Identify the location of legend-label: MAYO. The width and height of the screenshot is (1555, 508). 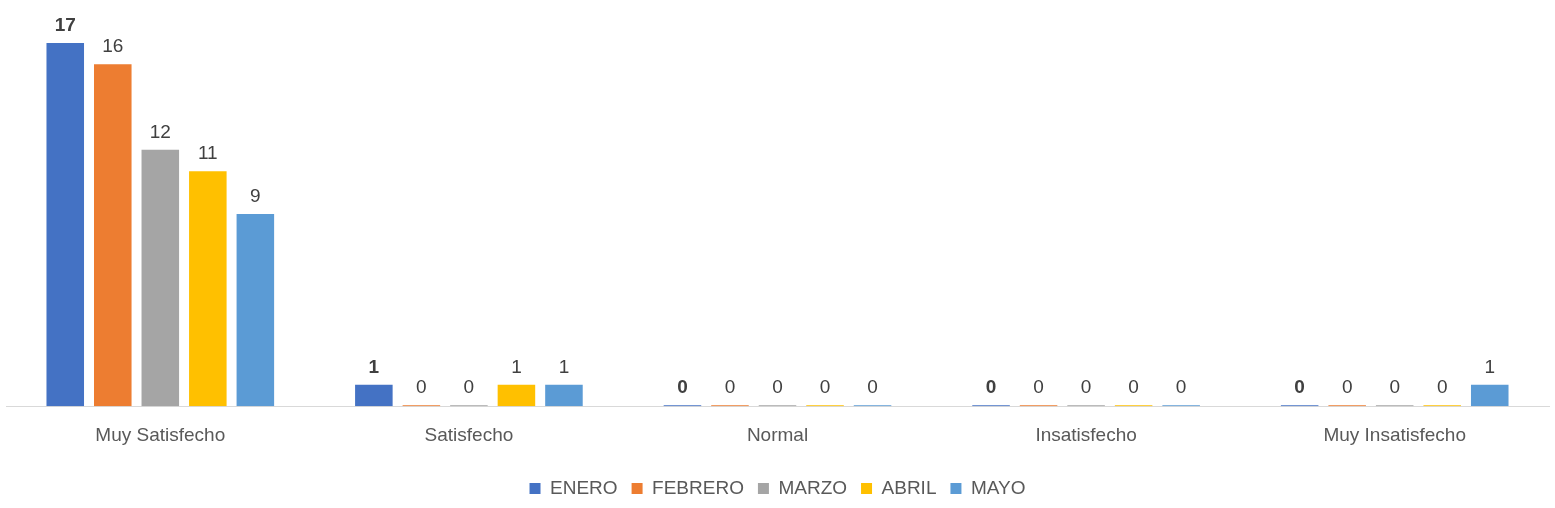
(998, 487).